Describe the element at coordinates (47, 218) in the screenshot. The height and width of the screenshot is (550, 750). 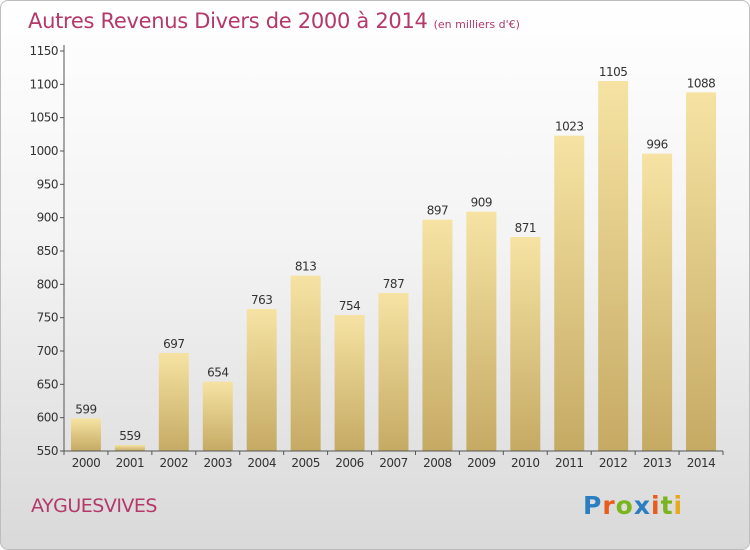
I see `y-tick-label: 900` at that location.